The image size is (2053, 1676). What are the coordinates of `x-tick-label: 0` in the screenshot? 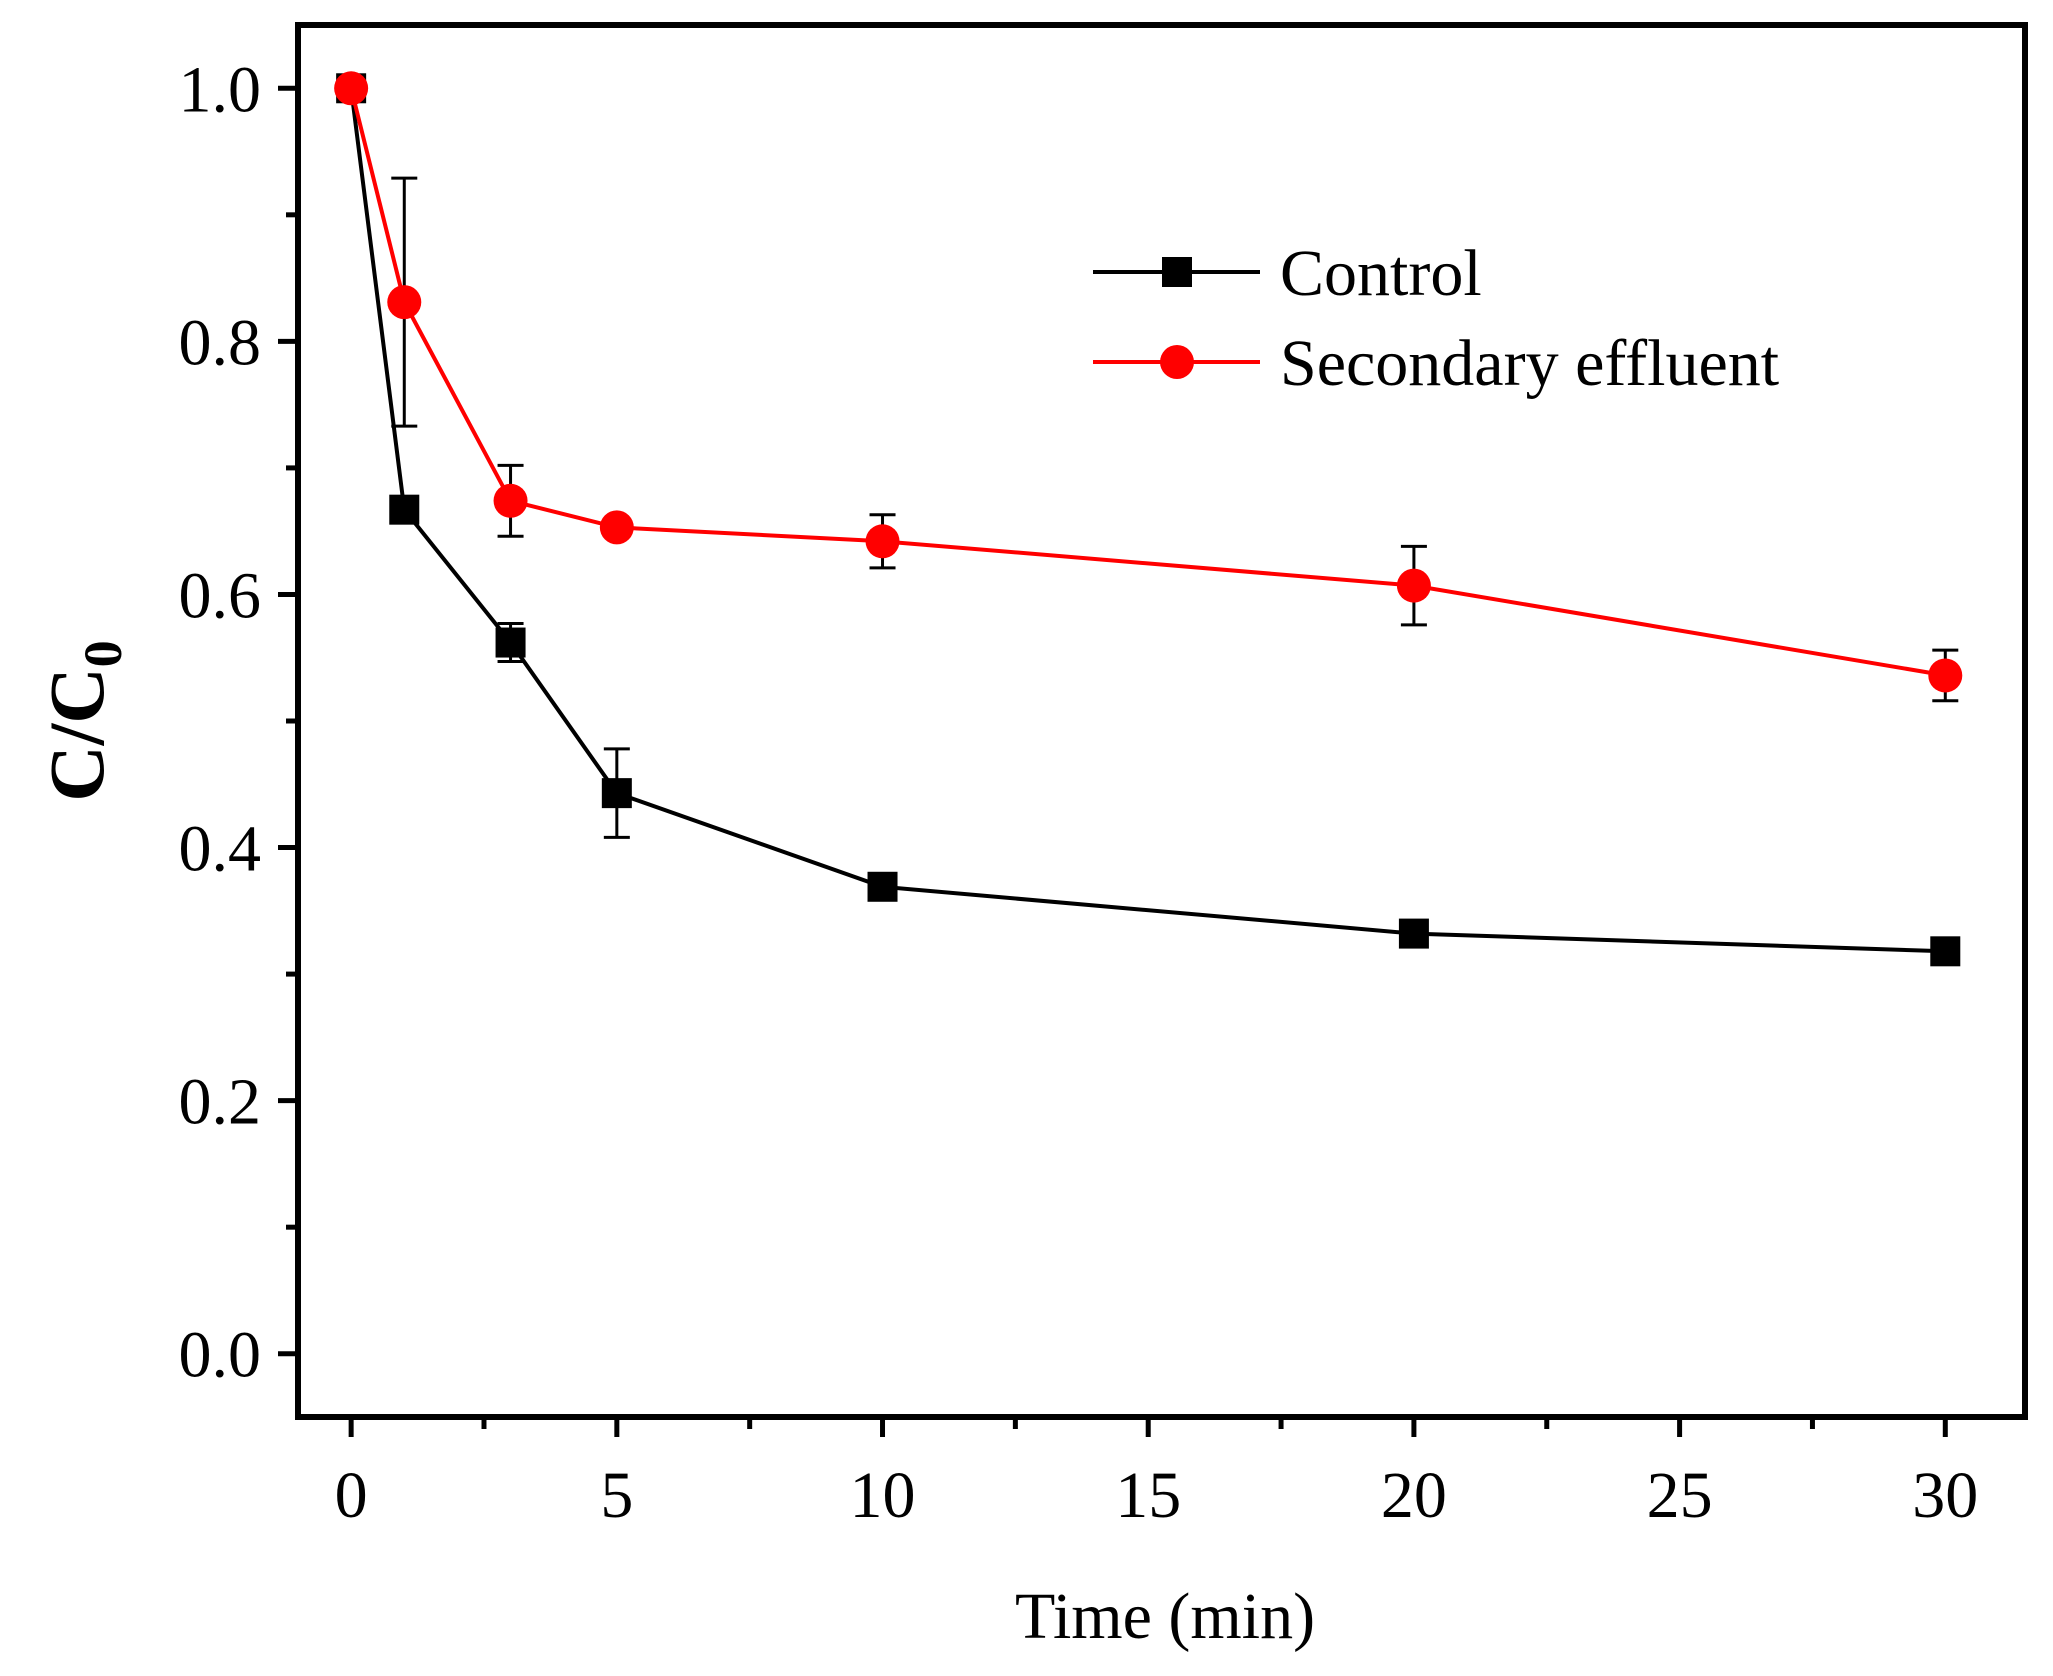 It's located at (351, 1495).